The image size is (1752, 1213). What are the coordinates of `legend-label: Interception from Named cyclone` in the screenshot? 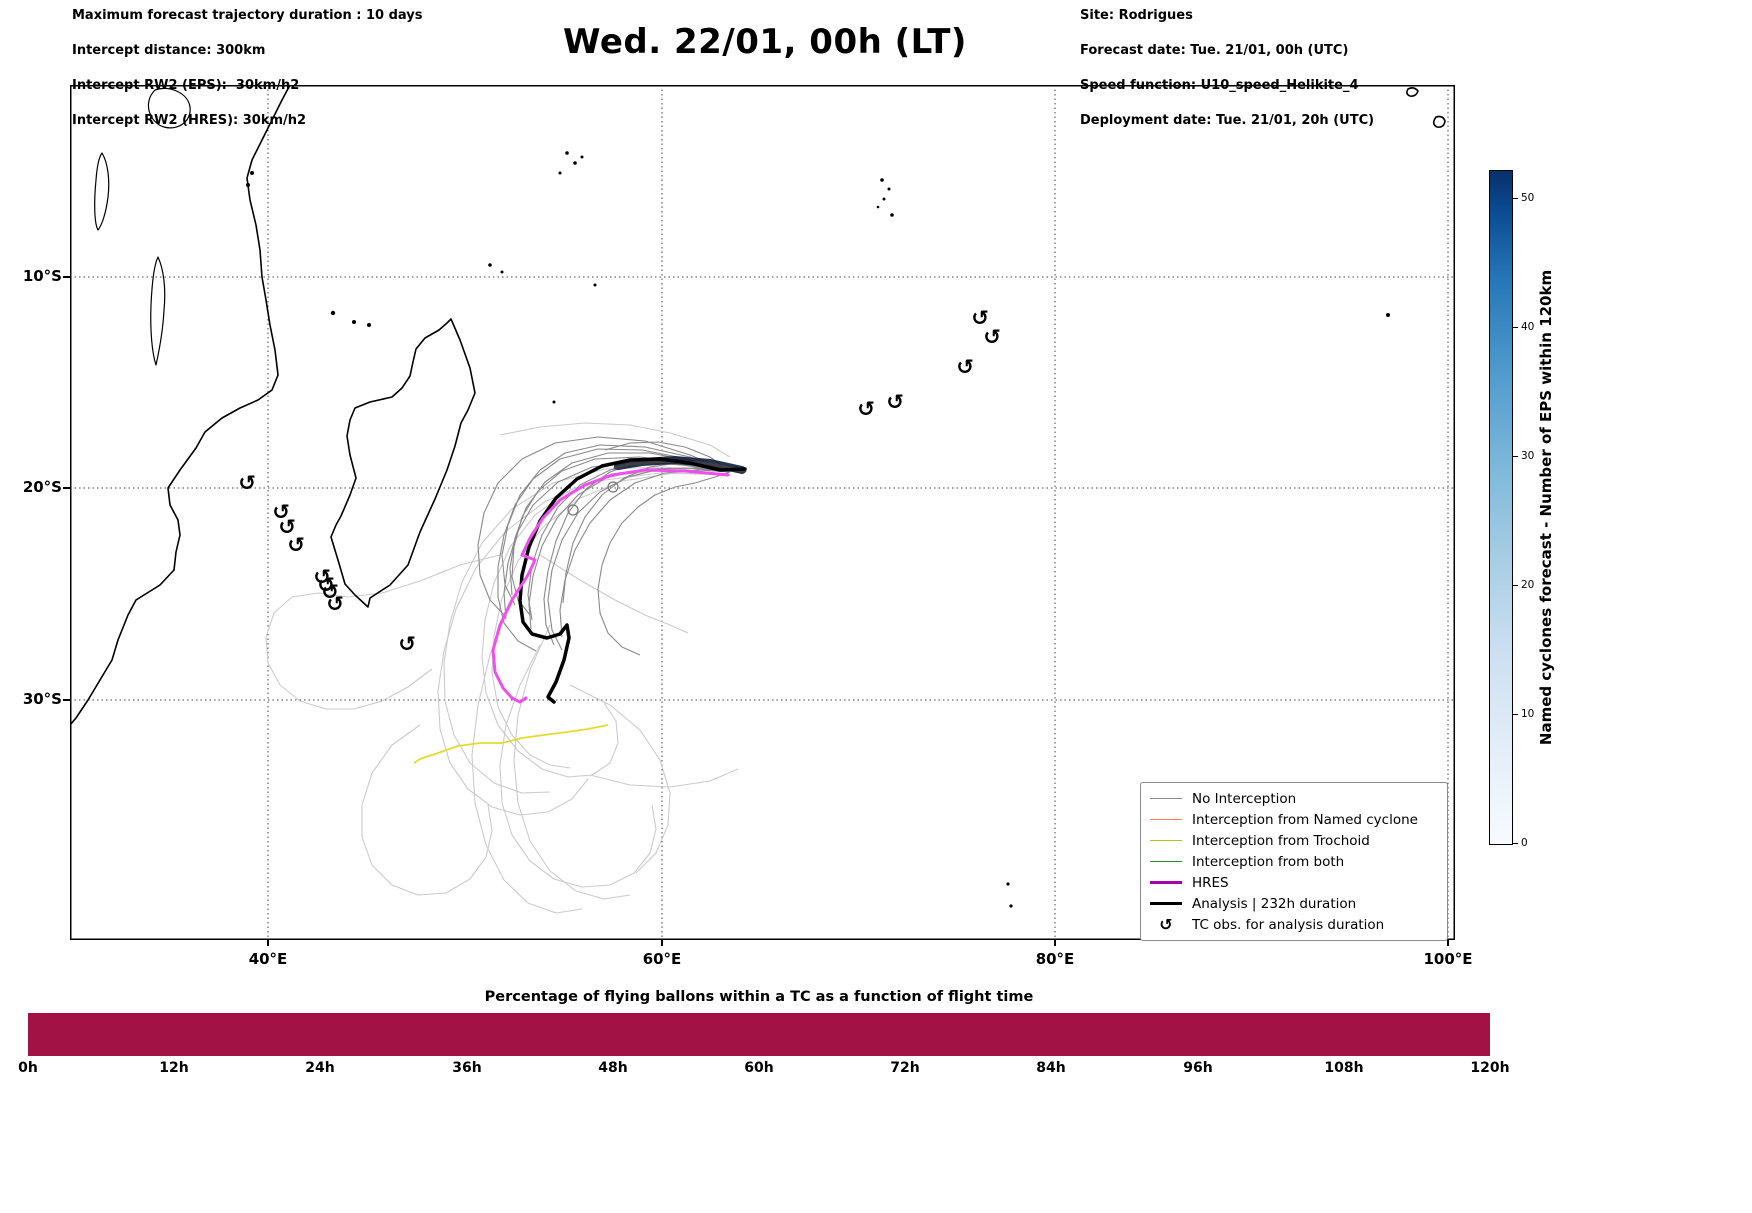 It's located at (1305, 819).